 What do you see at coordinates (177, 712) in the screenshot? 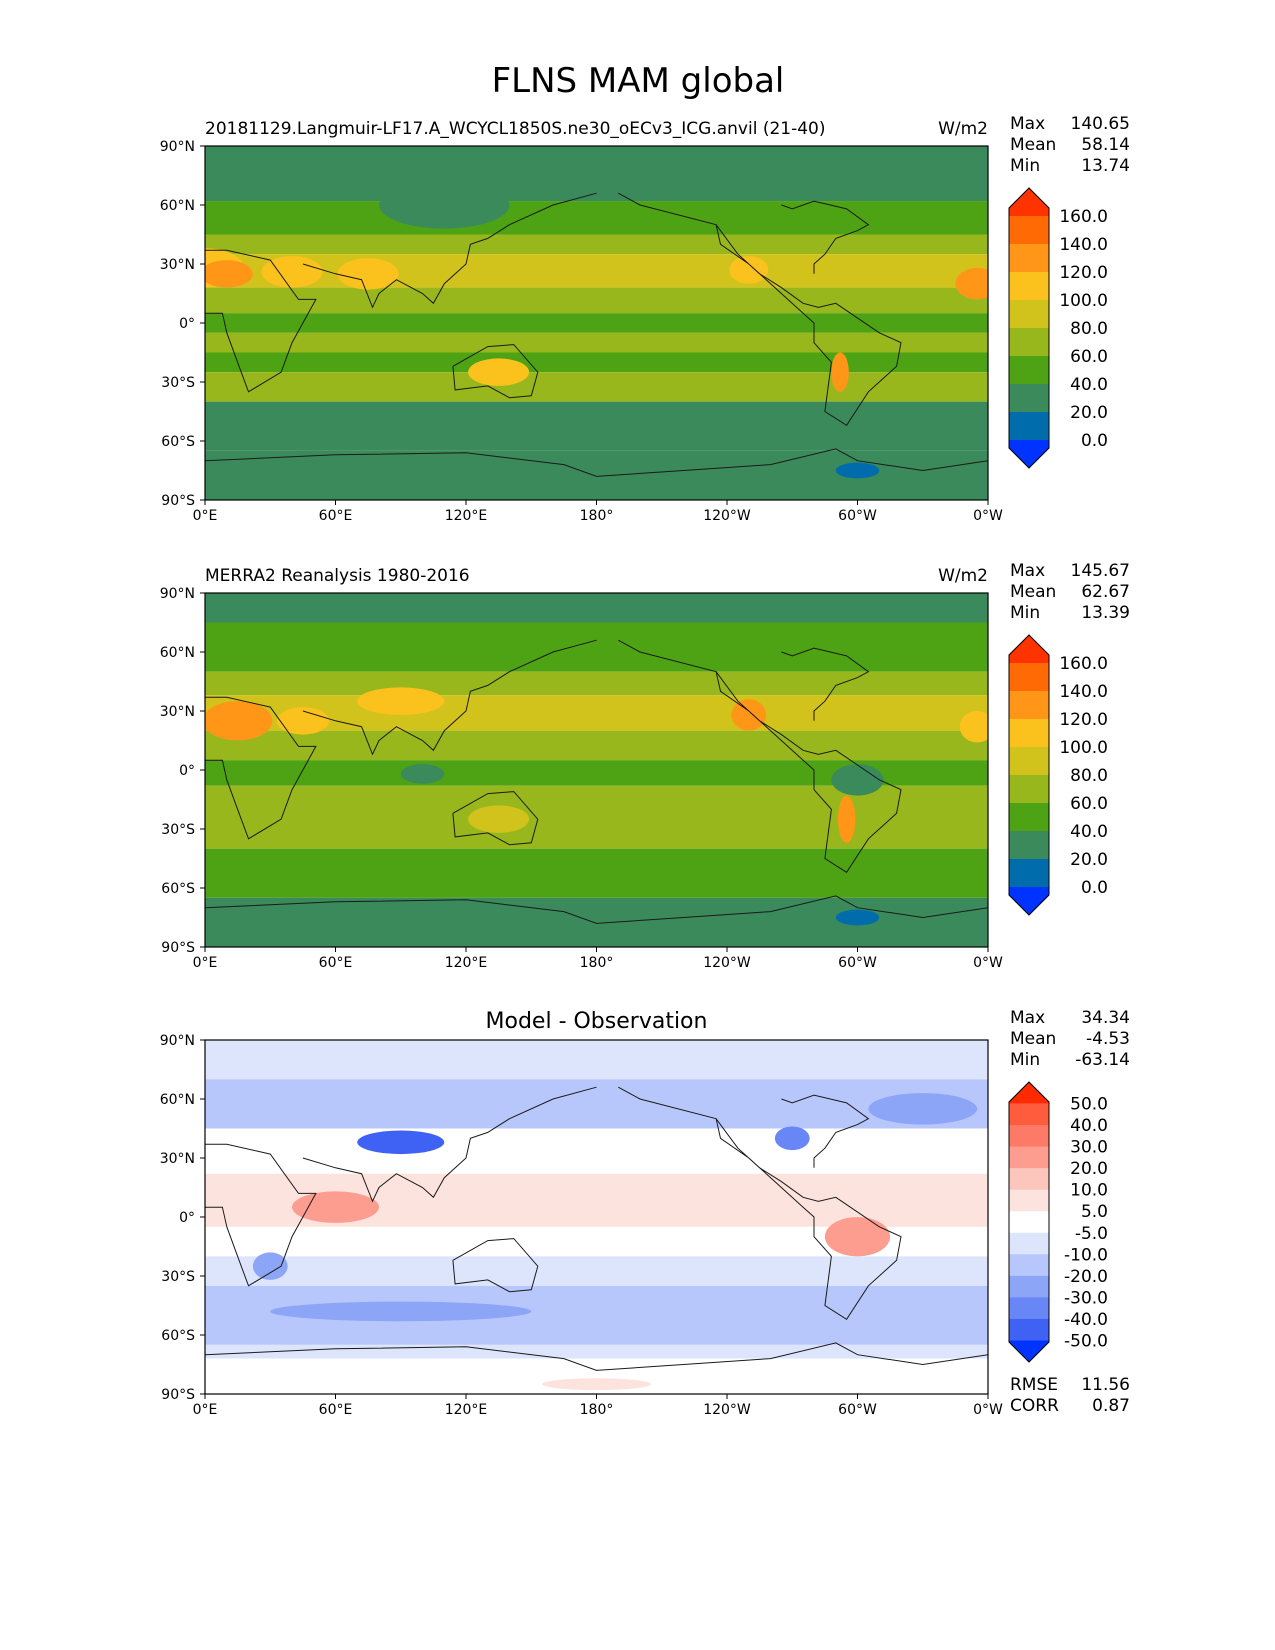
I see `y-tick-label: 30°N` at bounding box center [177, 712].